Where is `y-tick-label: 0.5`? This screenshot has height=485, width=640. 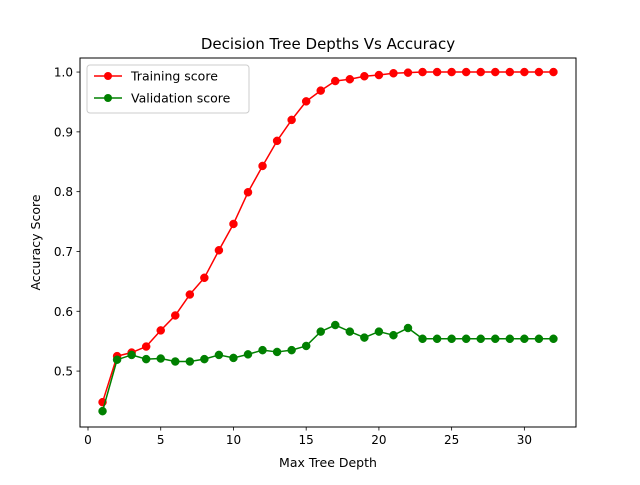 y-tick-label: 0.5 is located at coordinates (63, 372).